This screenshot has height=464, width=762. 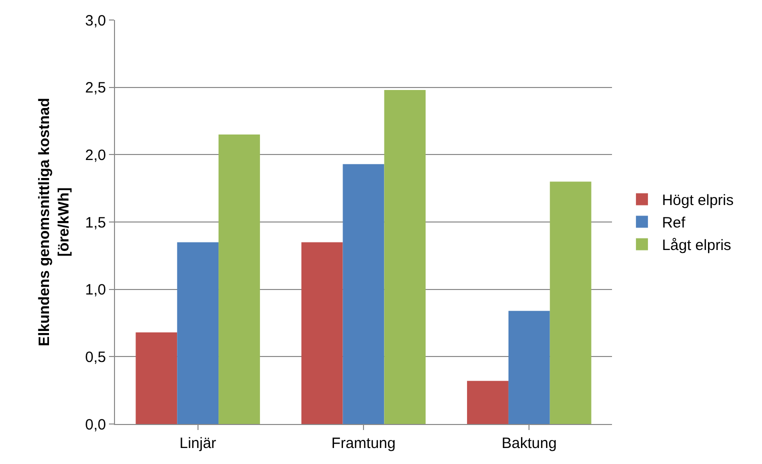 I want to click on legend-label: Ref, so click(x=674, y=223).